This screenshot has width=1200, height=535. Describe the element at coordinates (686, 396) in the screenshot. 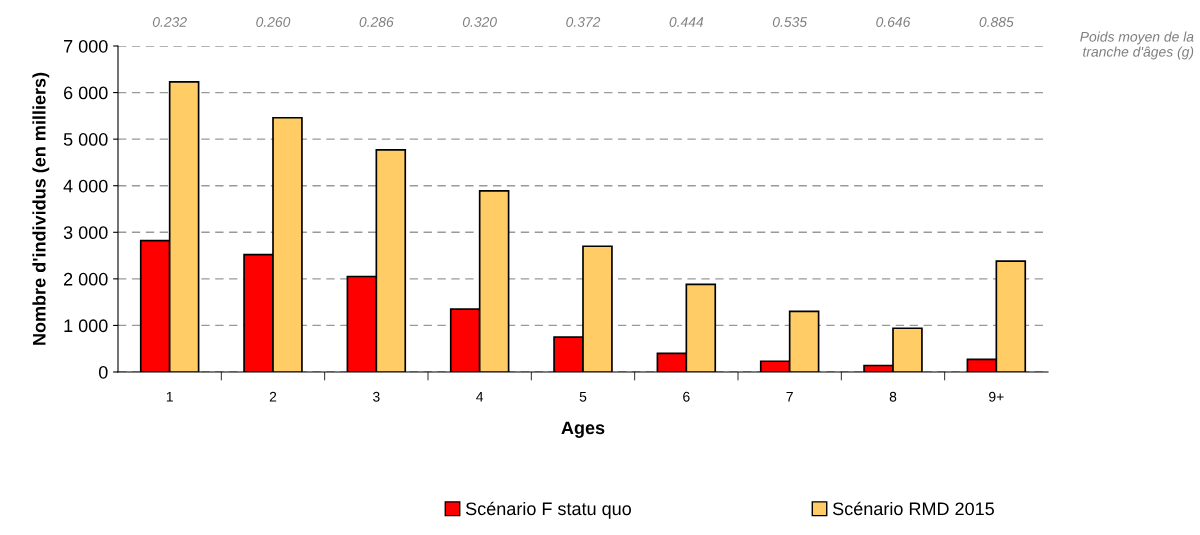

I see `x-tick-label: 6` at that location.